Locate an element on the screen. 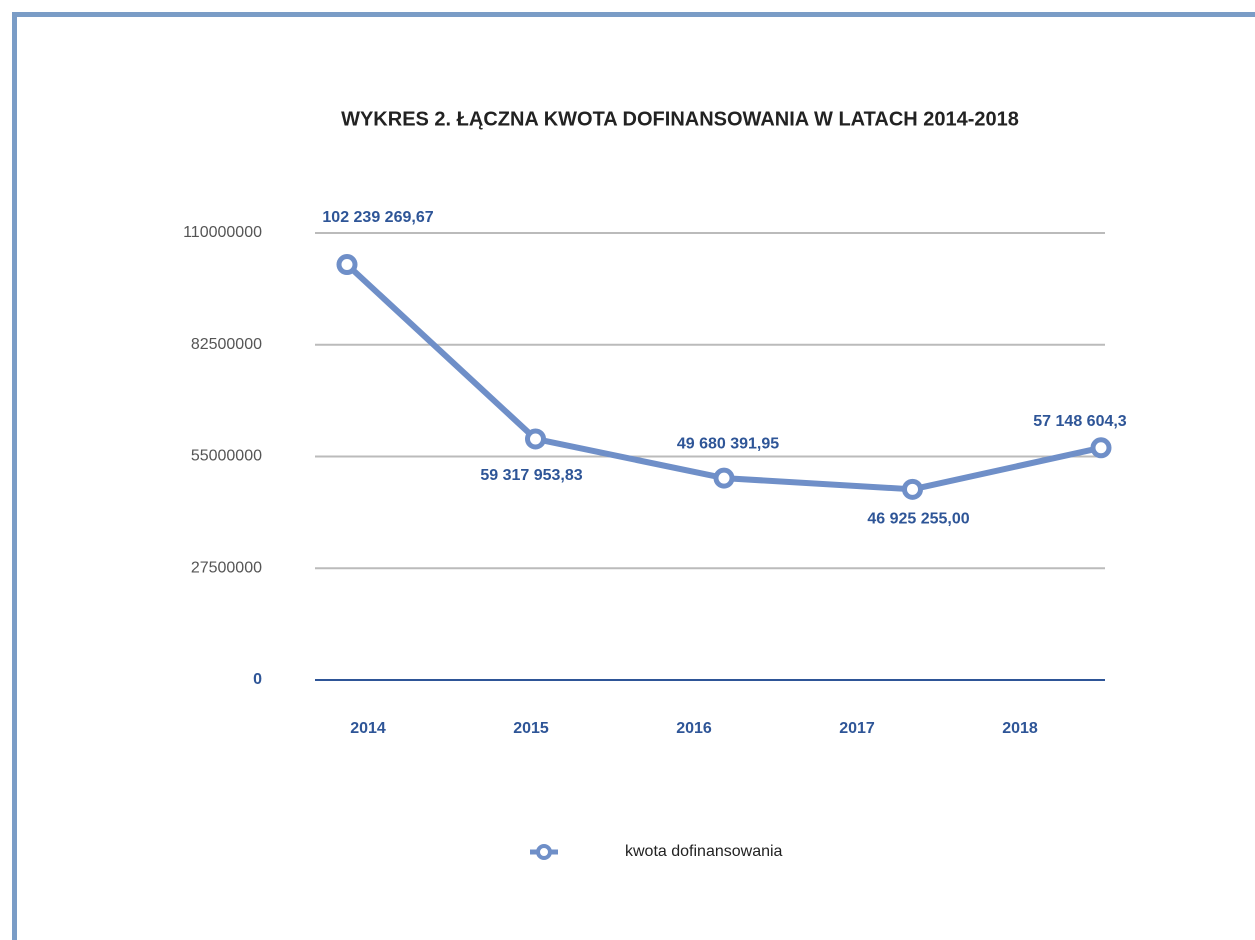 This screenshot has height=940, width=1255. y-tick-label: 27500000 is located at coordinates (226, 567).